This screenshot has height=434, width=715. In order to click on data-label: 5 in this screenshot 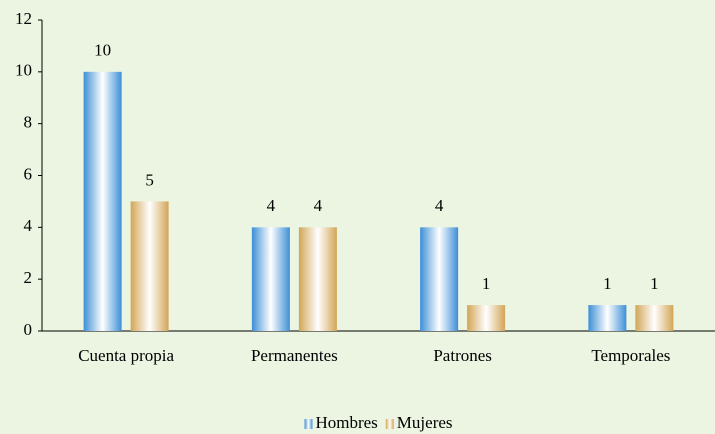, I will do `click(149, 179)`.